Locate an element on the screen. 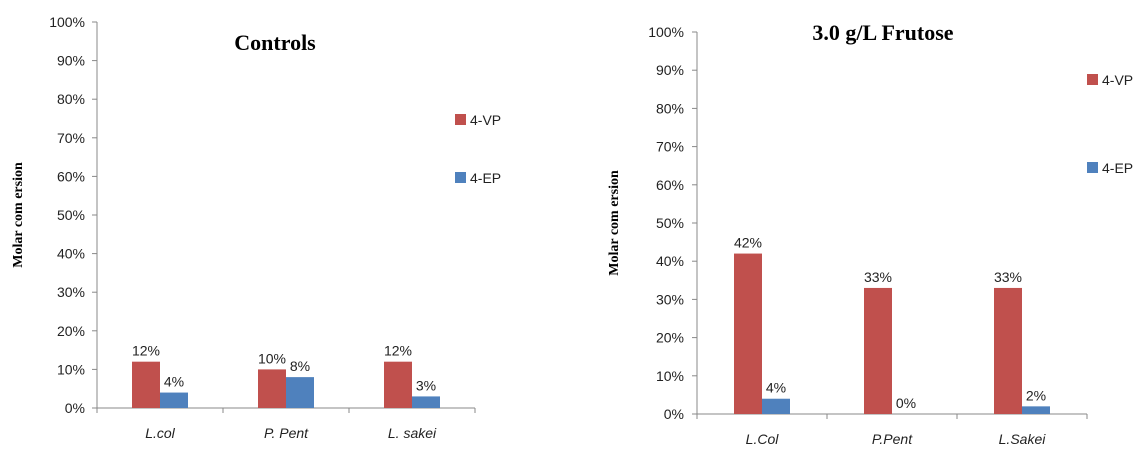 This screenshot has width=1142, height=450. data-label: 10% is located at coordinates (272, 358).